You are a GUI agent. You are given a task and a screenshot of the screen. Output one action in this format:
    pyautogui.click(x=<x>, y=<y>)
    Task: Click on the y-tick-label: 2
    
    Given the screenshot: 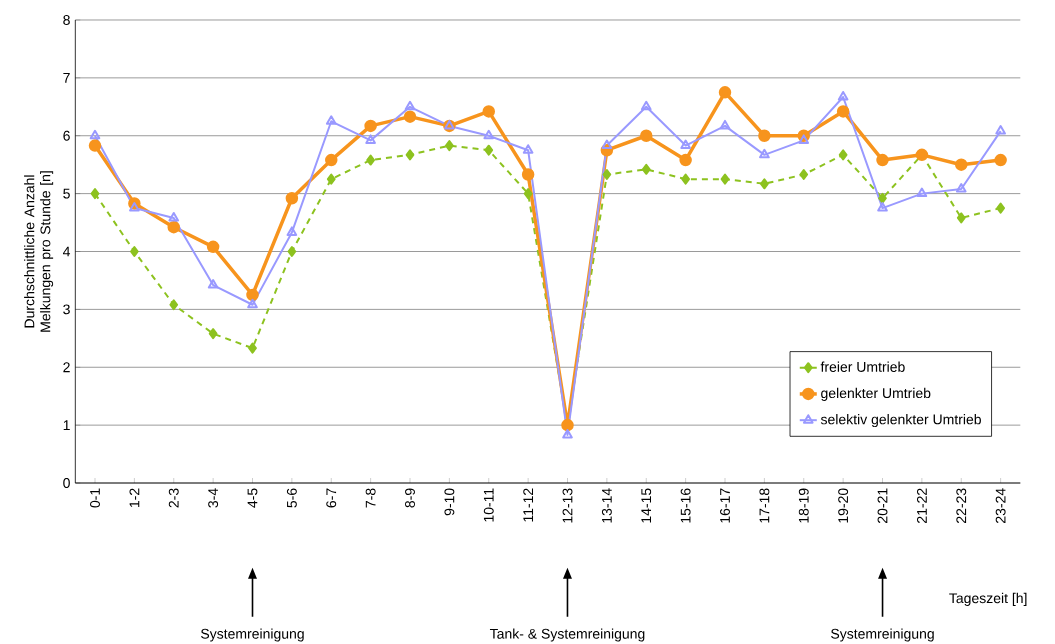 What is the action you would take?
    pyautogui.click(x=66, y=367)
    